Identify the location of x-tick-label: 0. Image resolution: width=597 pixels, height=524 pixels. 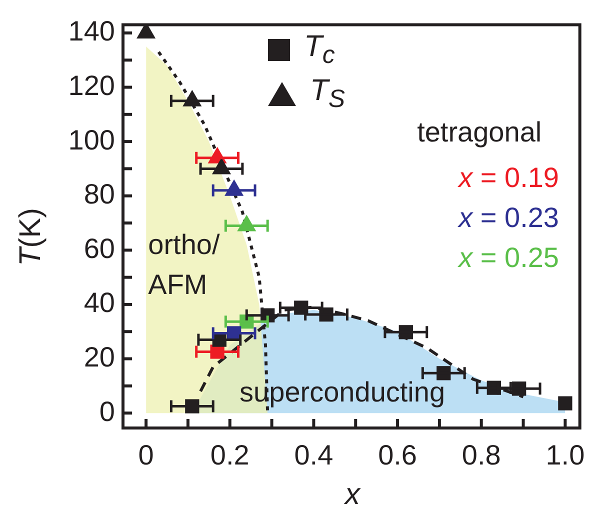
(146, 455).